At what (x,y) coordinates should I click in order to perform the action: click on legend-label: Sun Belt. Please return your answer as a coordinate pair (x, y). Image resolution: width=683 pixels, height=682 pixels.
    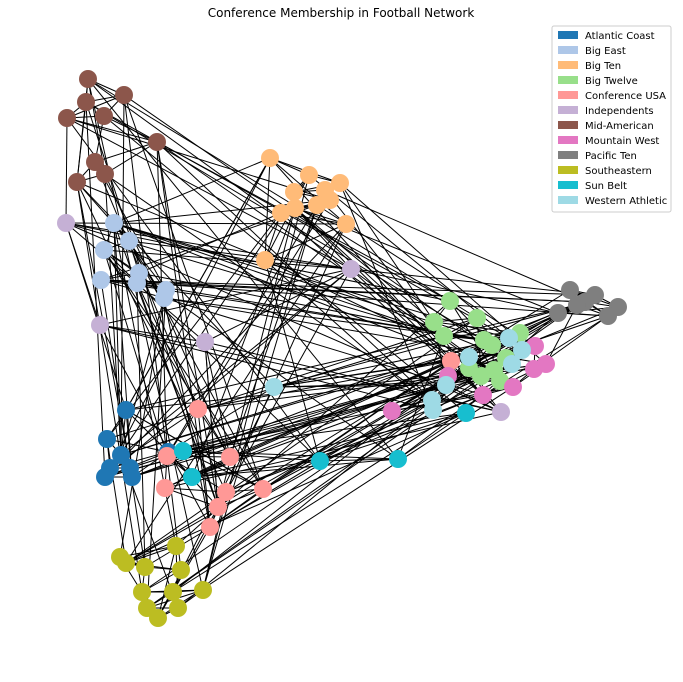
    Looking at the image, I should click on (606, 186).